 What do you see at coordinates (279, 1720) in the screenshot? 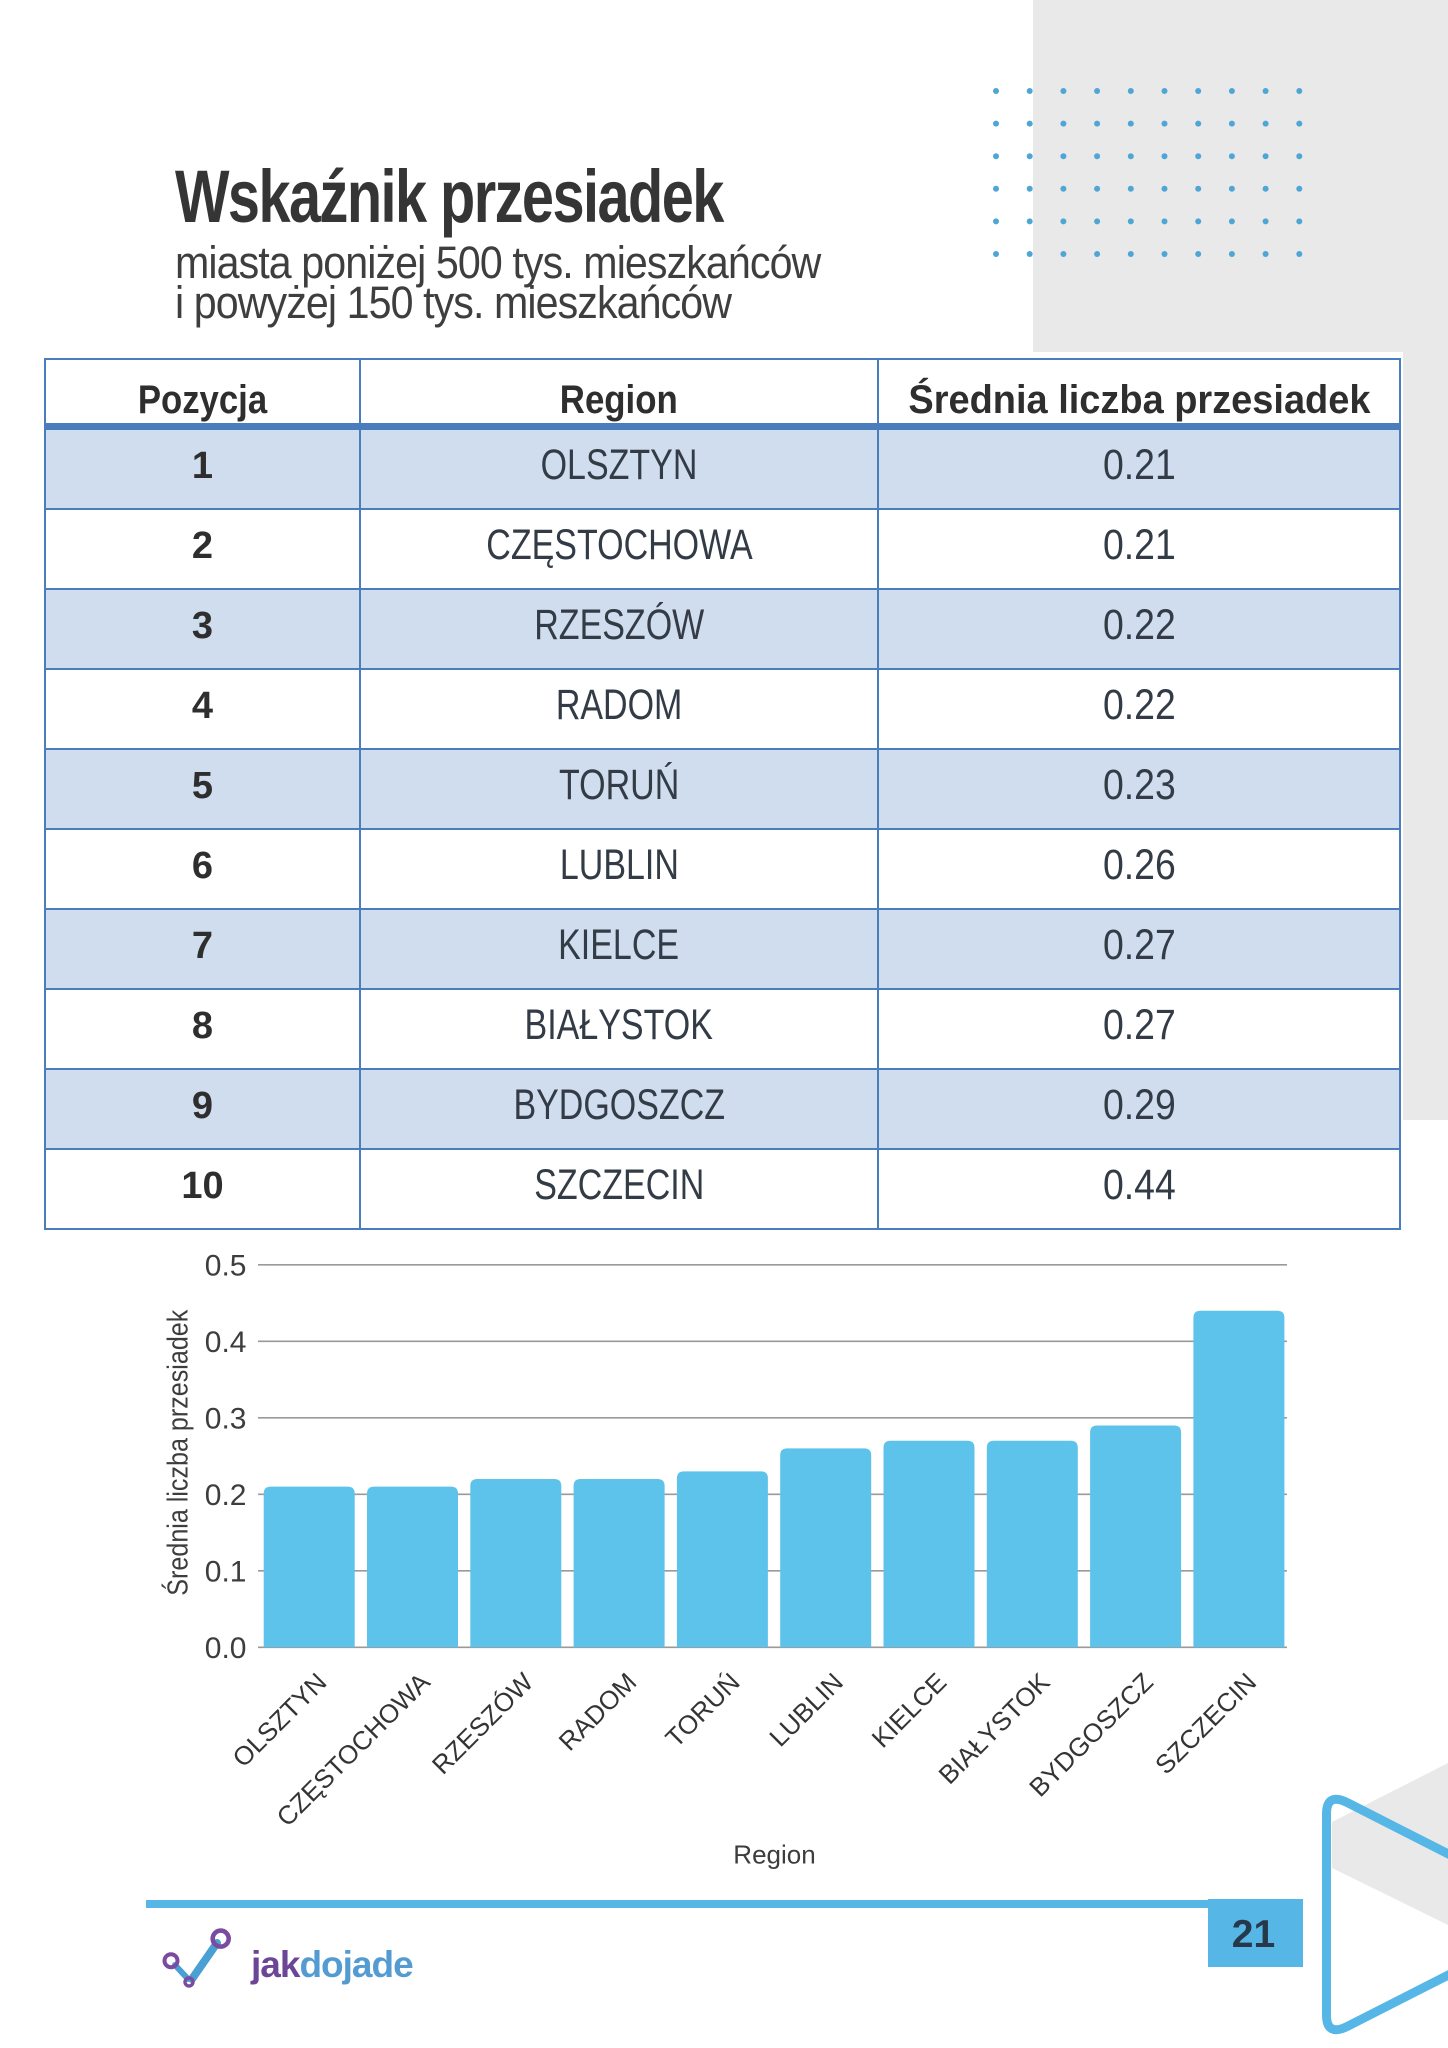
I see `svg-text: OLSZTYN` at bounding box center [279, 1720].